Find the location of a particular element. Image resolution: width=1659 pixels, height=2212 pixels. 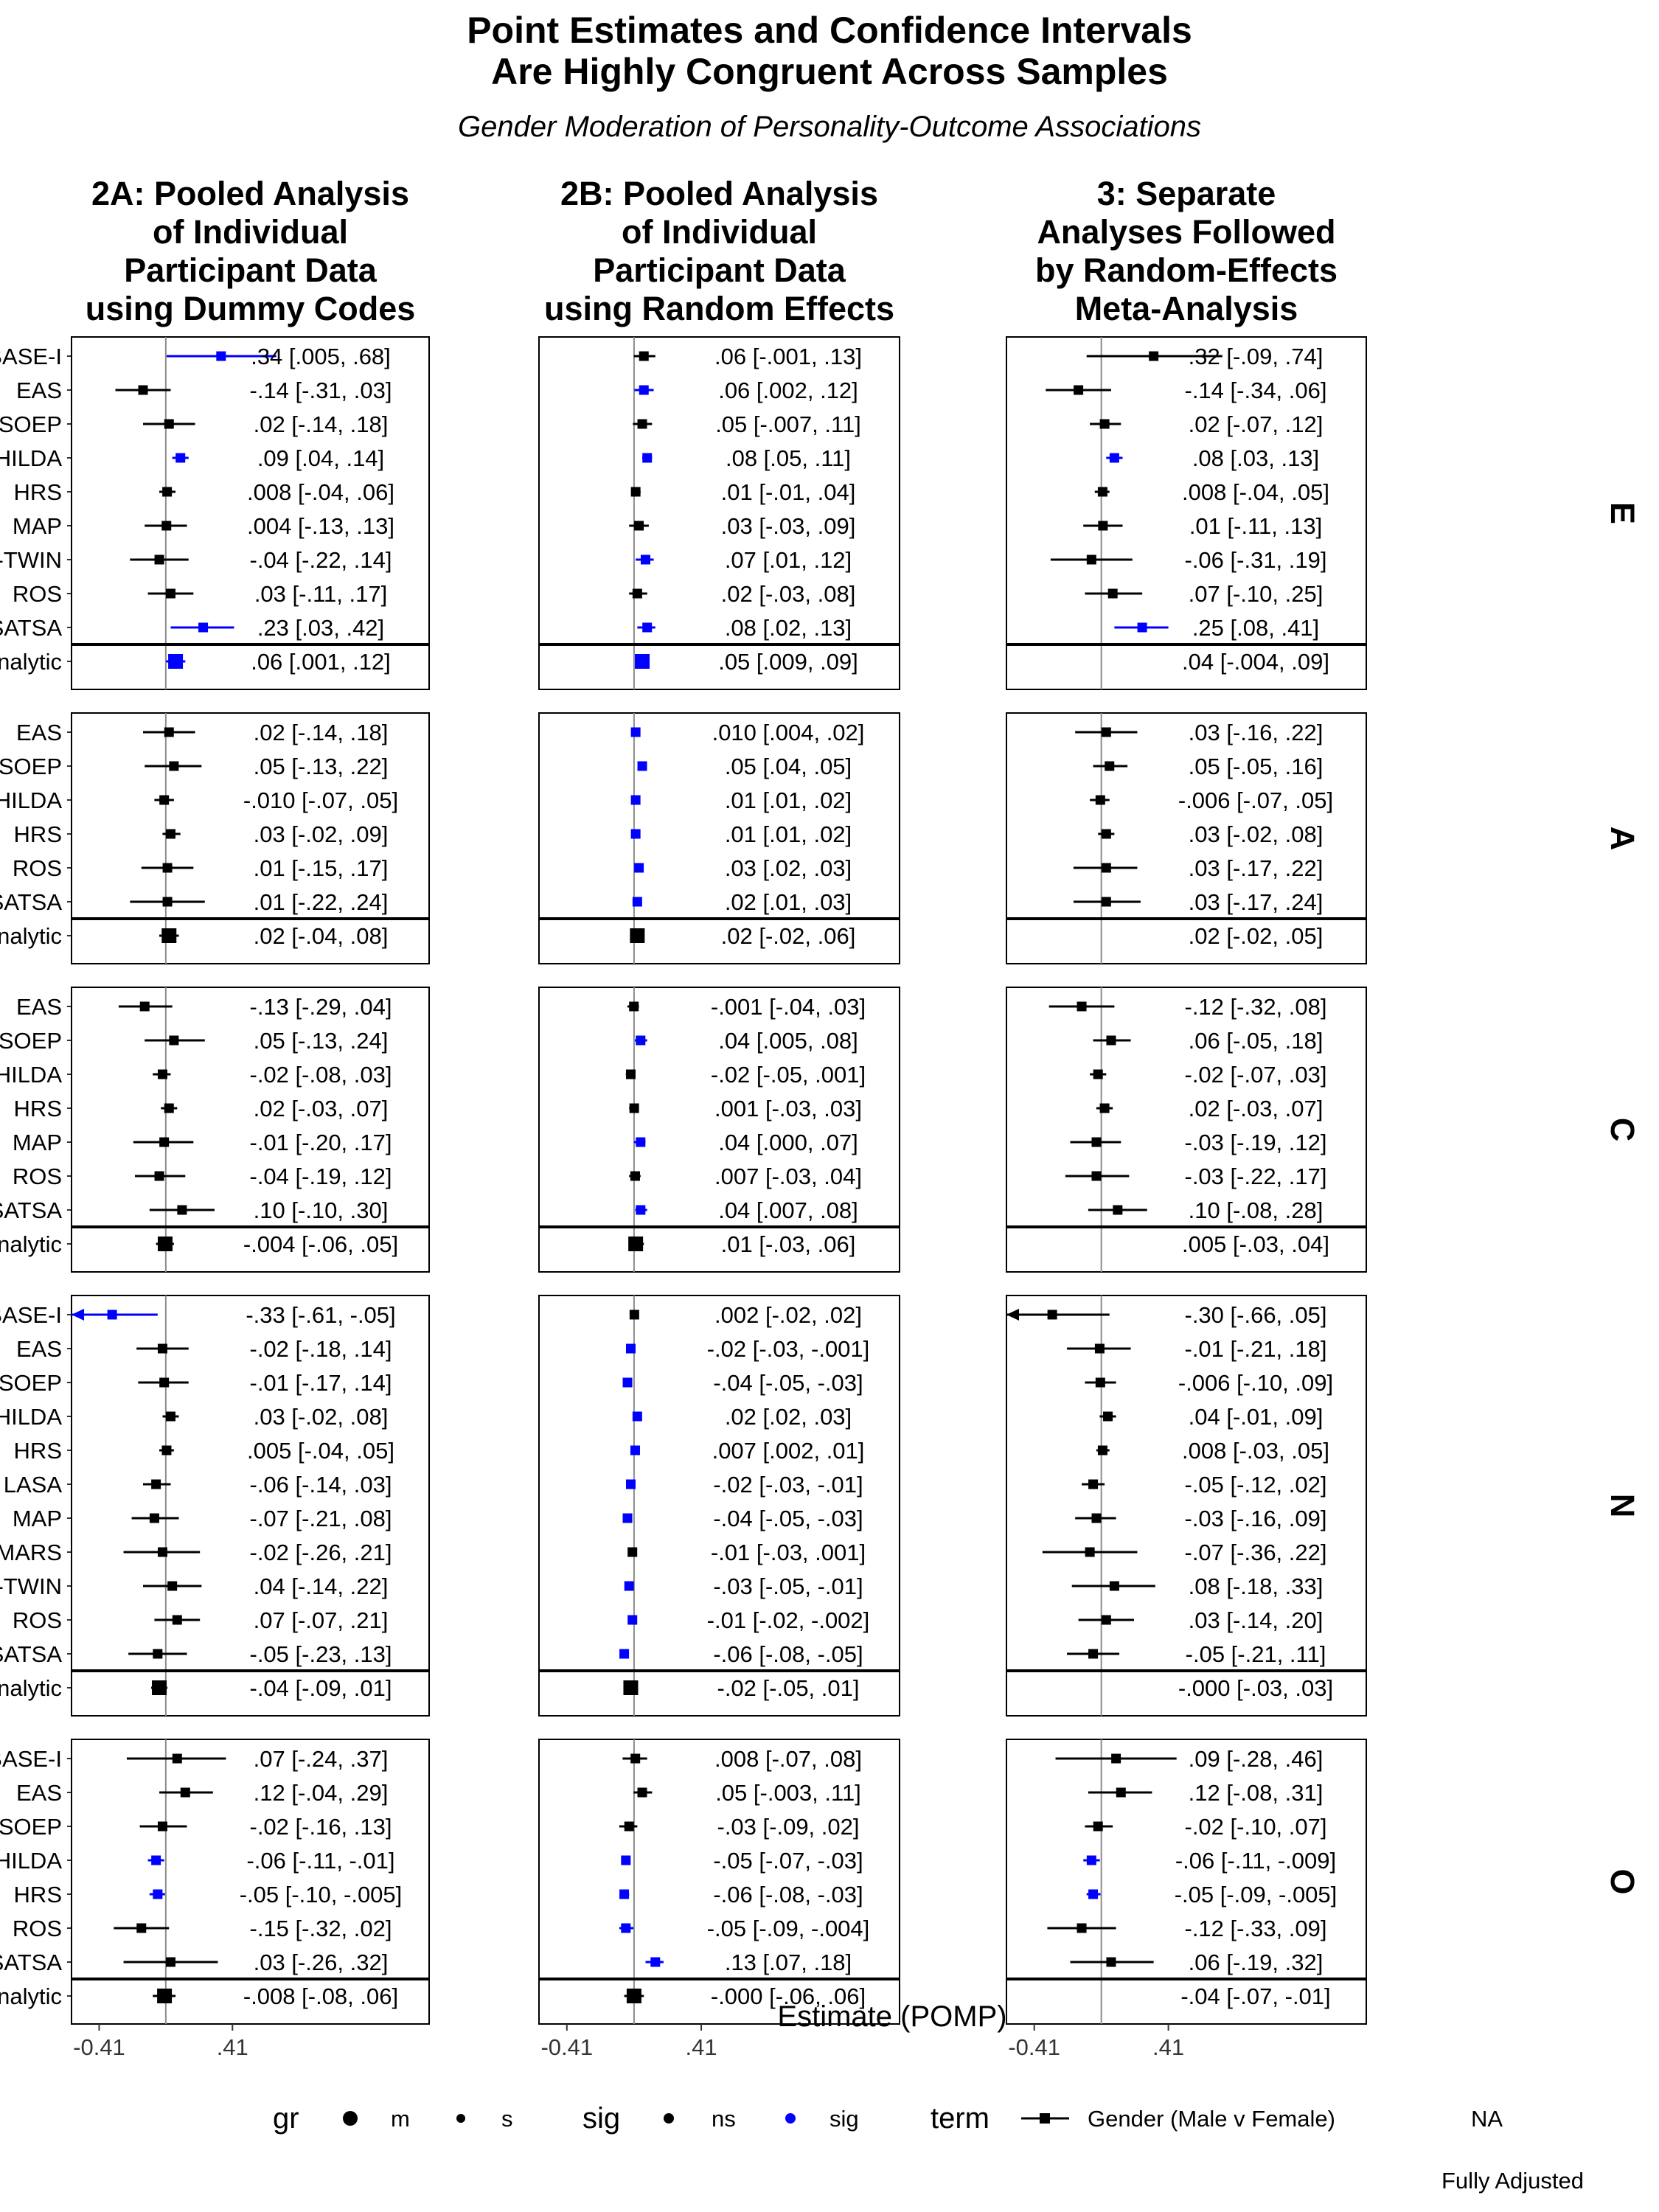

estimate-label: .02 [.02, .03] is located at coordinates (788, 1417).